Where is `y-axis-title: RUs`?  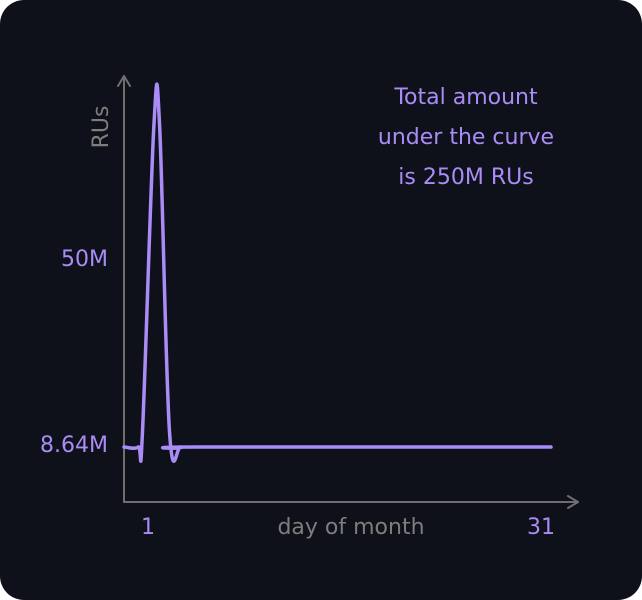 y-axis-title: RUs is located at coordinates (101, 127).